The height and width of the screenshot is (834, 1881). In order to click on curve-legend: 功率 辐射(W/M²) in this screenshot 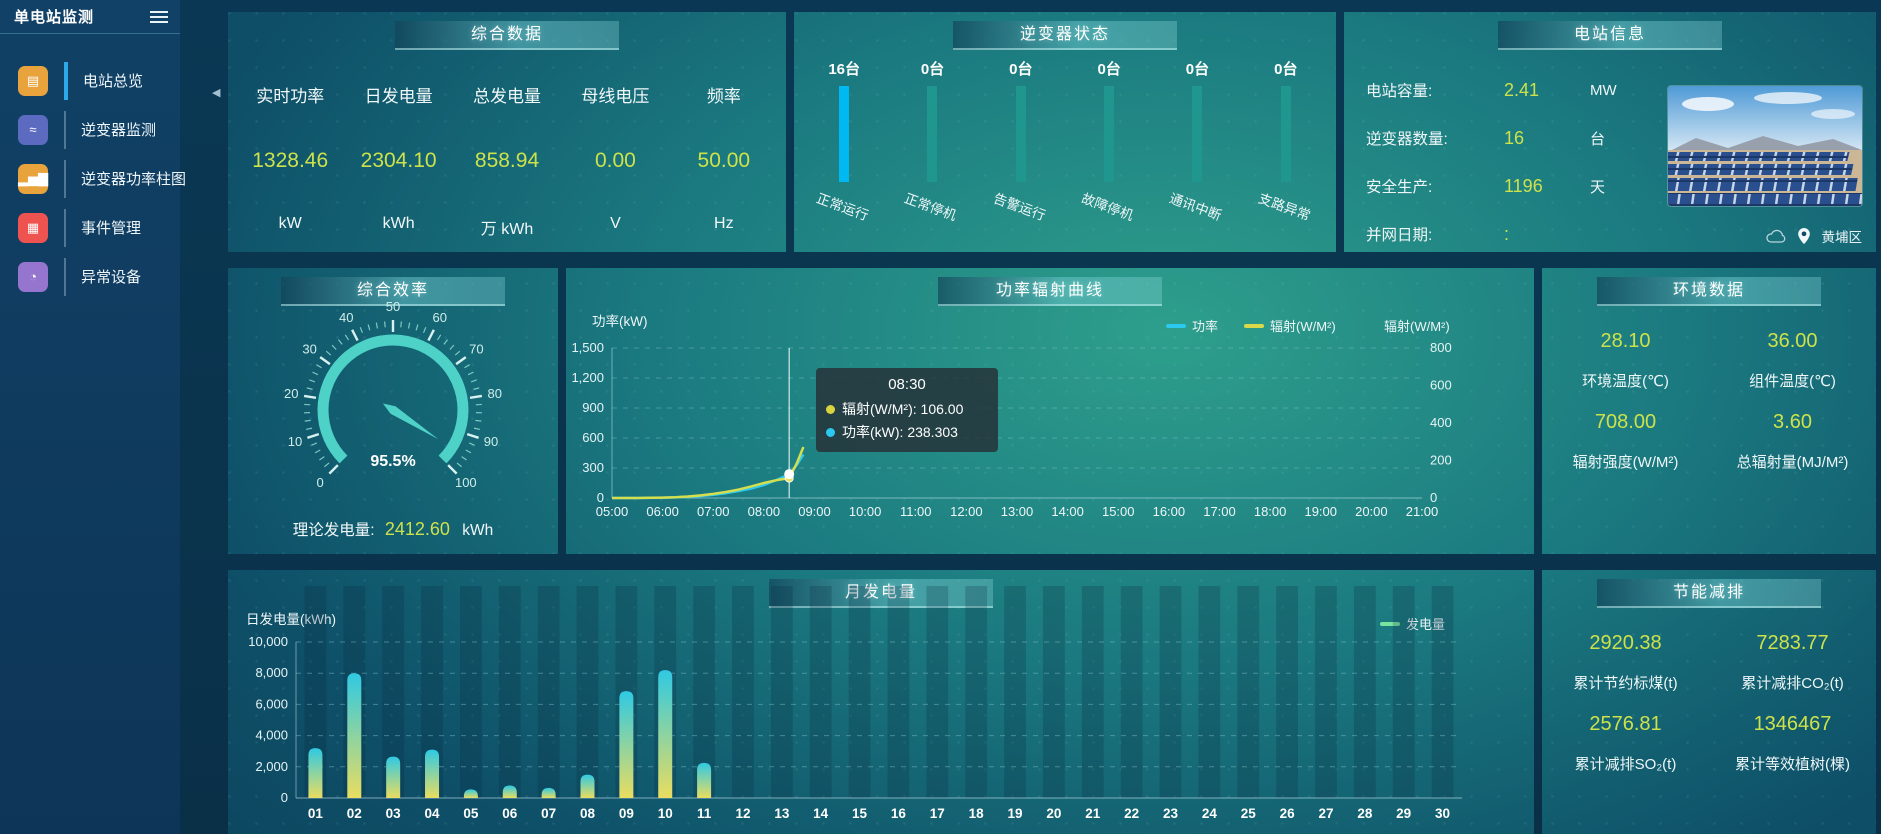, I will do `click(1251, 325)`.